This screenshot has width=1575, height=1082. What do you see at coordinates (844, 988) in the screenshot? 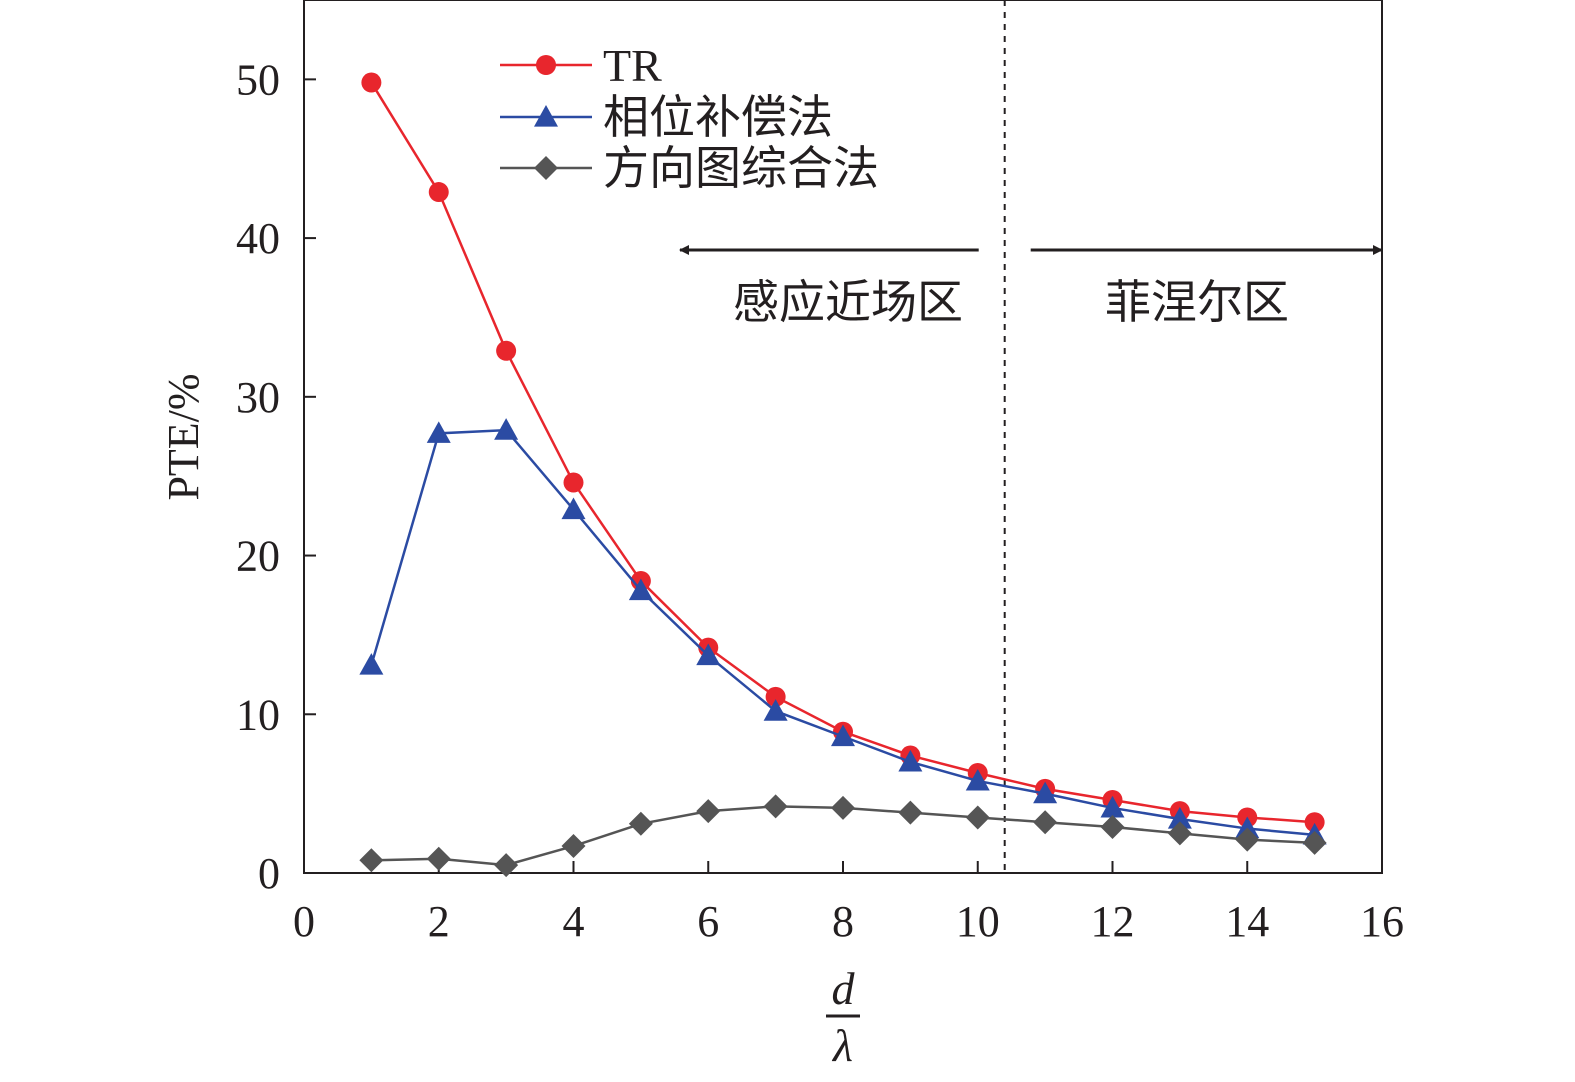
I see `x-axis-label-numerator: d` at bounding box center [844, 988].